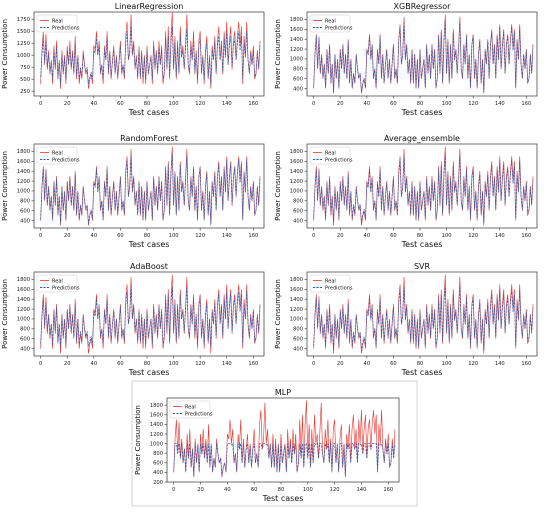  Describe the element at coordinates (149, 266) in the screenshot. I see `chart-title: AdaBoost` at that location.